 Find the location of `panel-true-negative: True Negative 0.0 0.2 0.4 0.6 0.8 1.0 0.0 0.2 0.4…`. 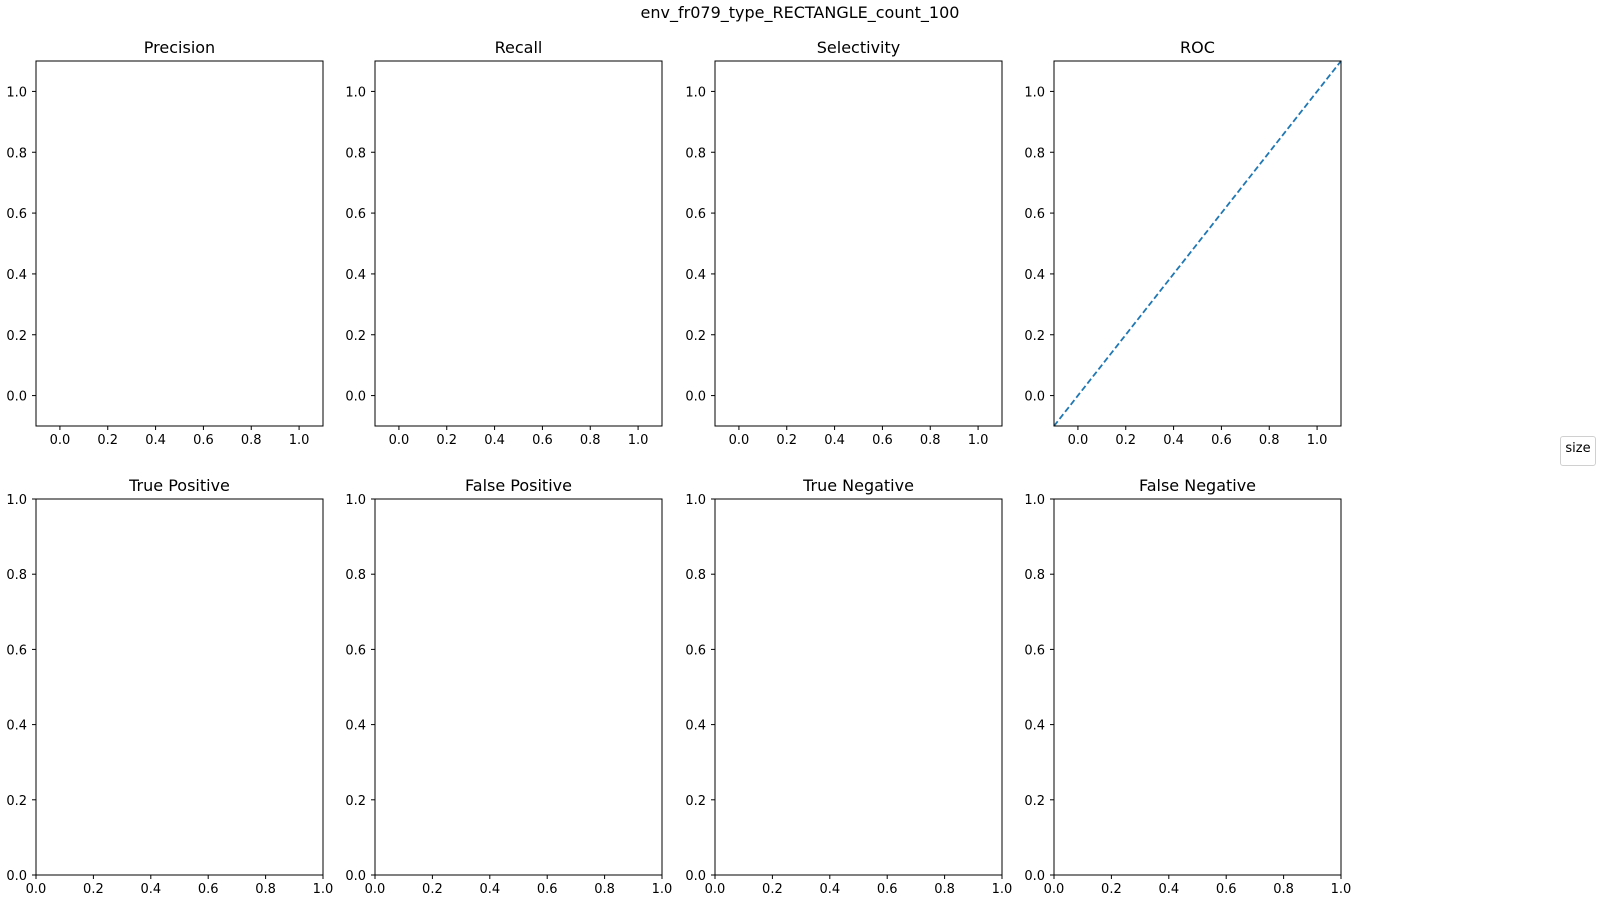

panel-true-negative: True Negative 0.0 0.2 0.4 0.6 0.8 1.0 0.0 0.2 0.4… is located at coordinates (848, 686).